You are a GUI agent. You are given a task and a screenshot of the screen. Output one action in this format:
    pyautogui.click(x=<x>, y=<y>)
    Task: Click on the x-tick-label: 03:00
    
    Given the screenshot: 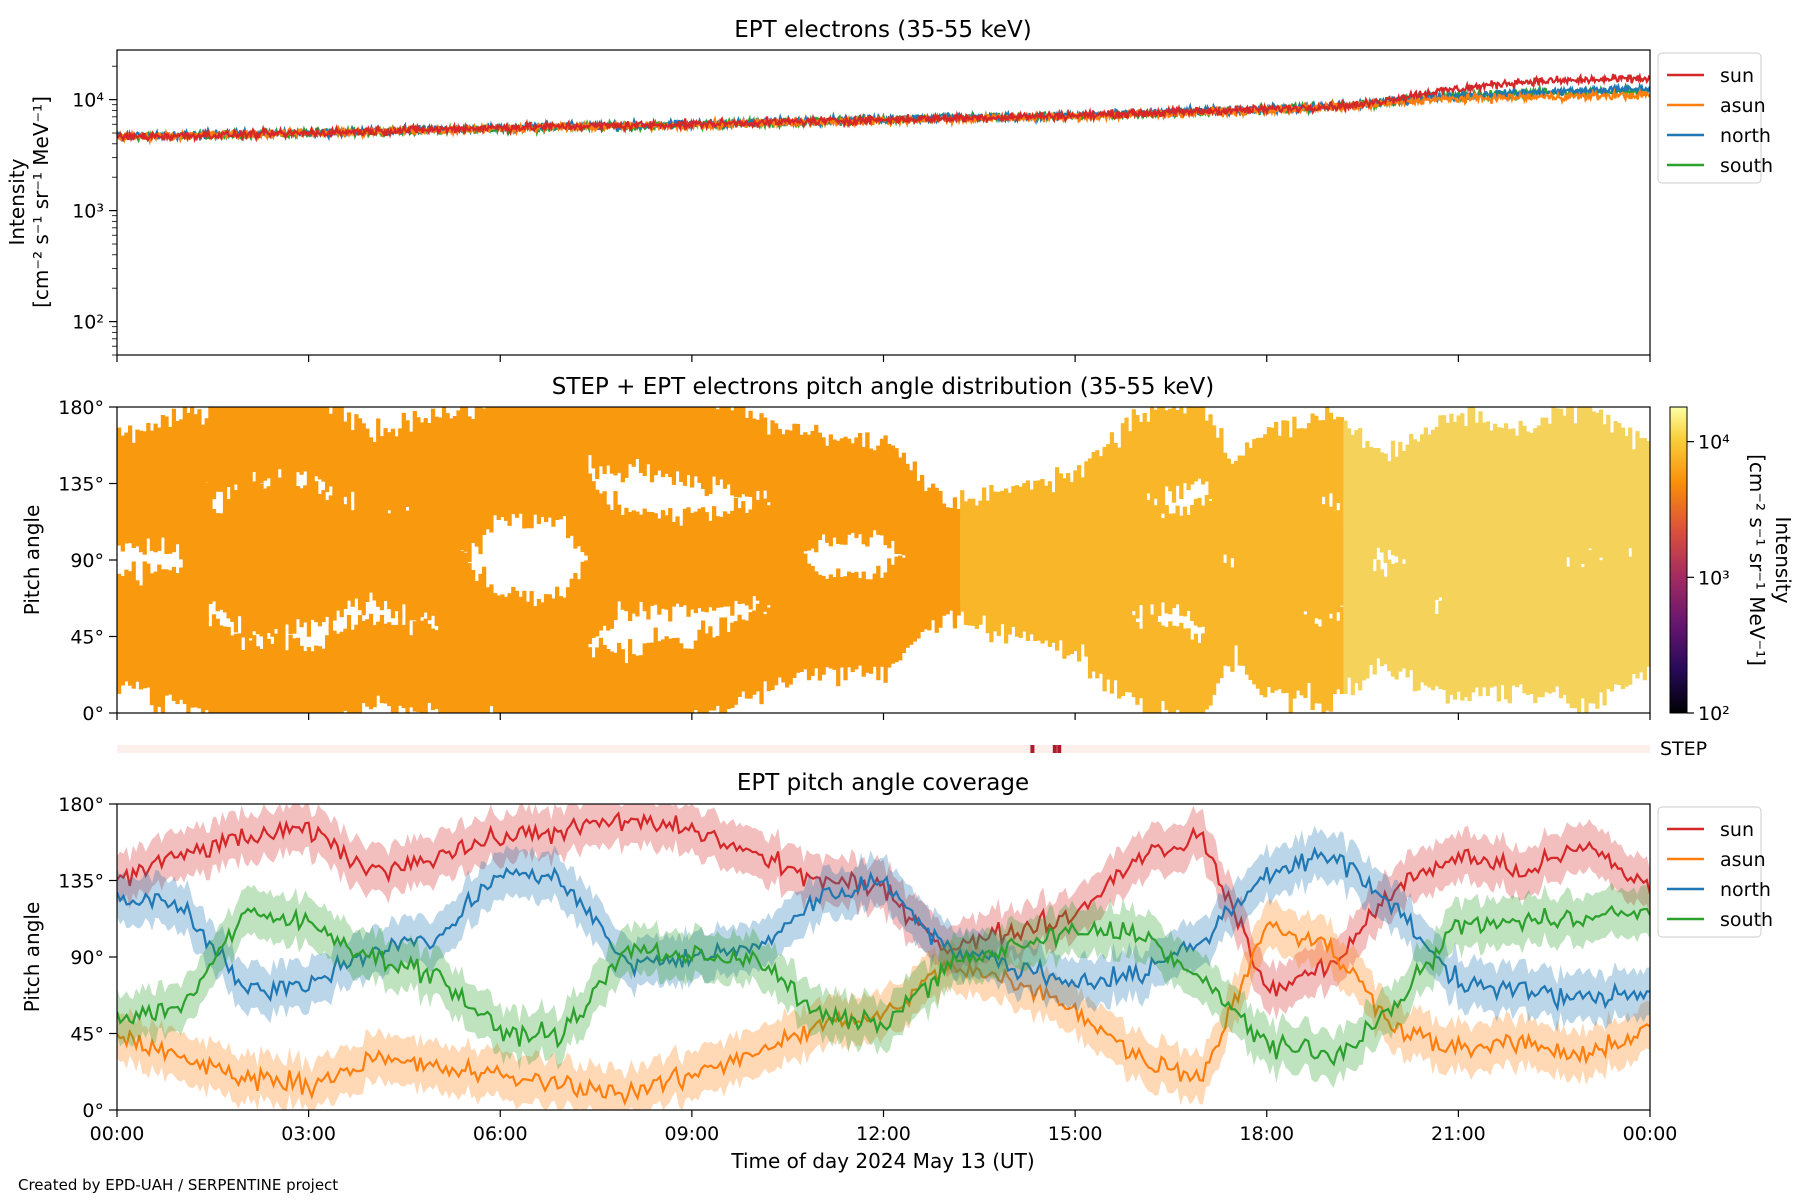 What is the action you would take?
    pyautogui.click(x=308, y=1134)
    